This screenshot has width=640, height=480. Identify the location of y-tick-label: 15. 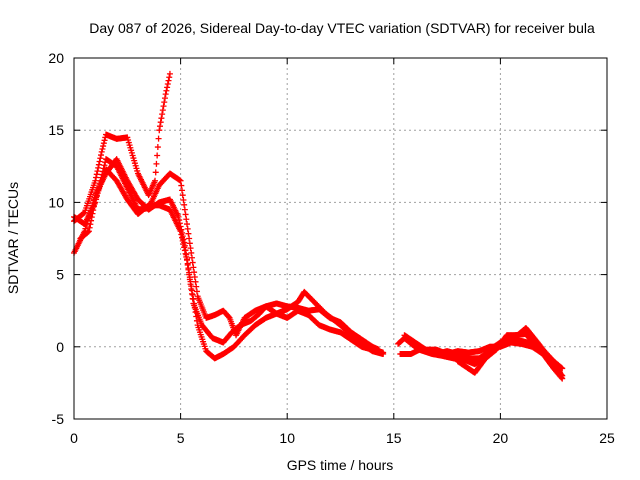
(56, 130).